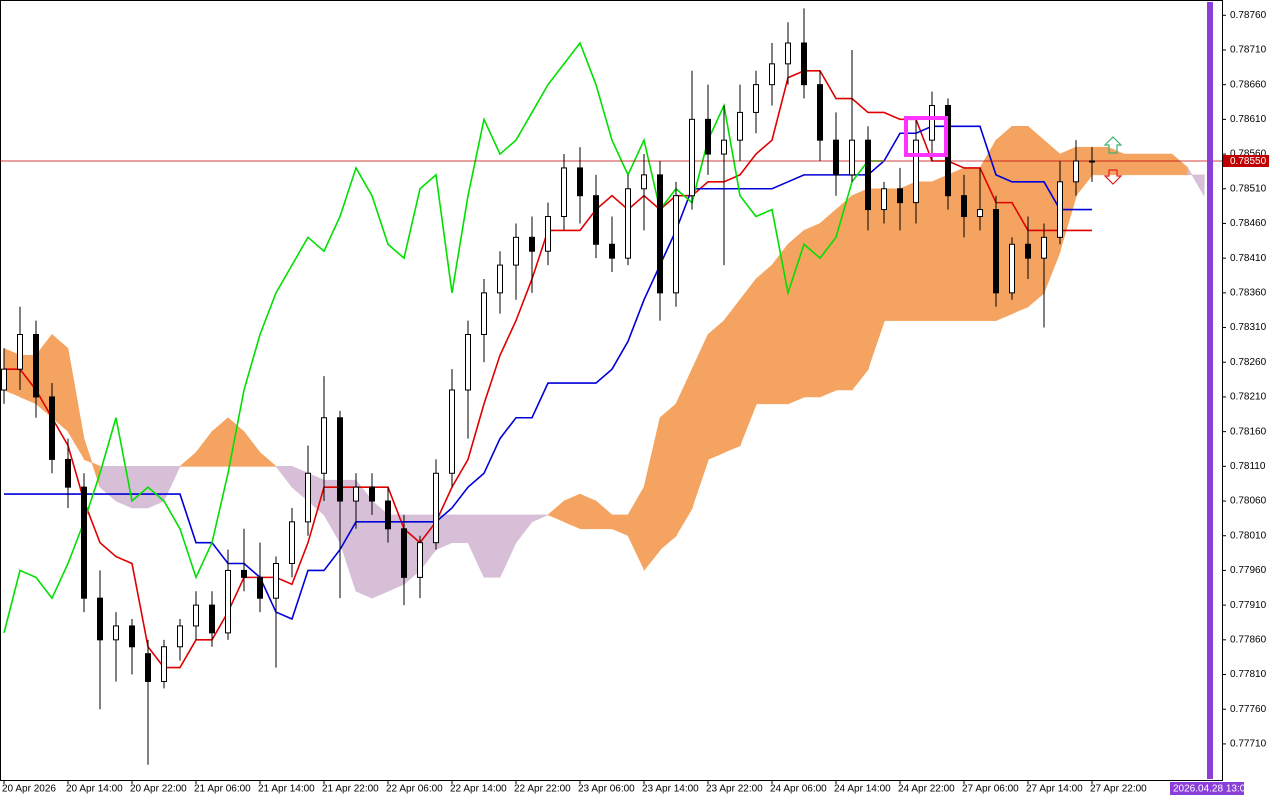 The width and height of the screenshot is (1280, 800). I want to click on y-tick-label: 0.78210, so click(1248, 397).